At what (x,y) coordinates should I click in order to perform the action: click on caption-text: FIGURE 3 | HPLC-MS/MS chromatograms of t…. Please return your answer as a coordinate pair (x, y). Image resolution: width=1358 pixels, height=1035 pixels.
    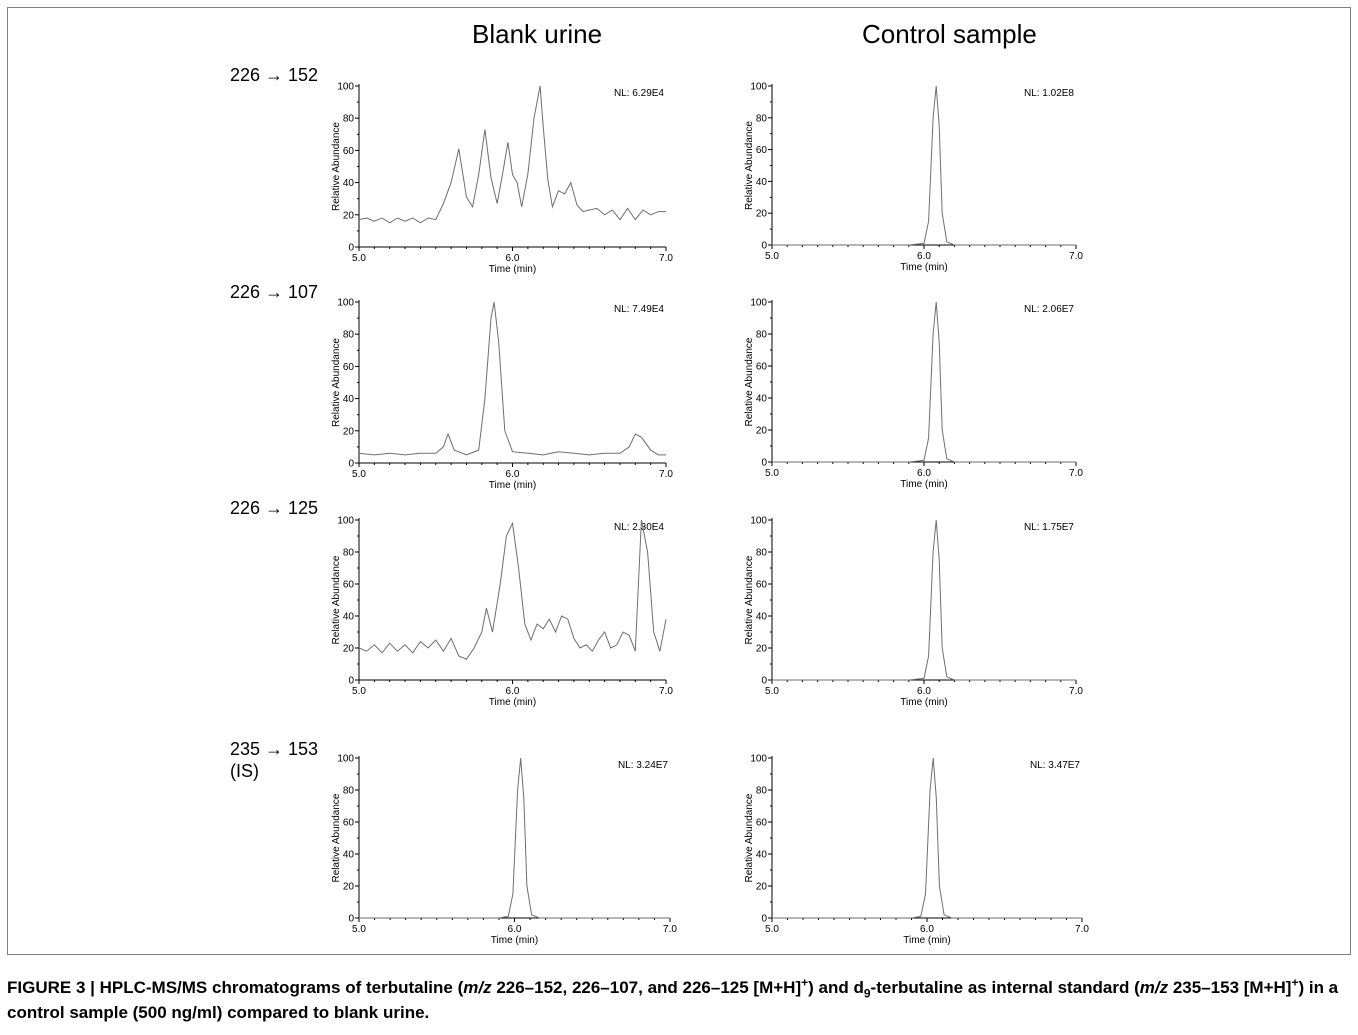
    Looking at the image, I should click on (235, 987).